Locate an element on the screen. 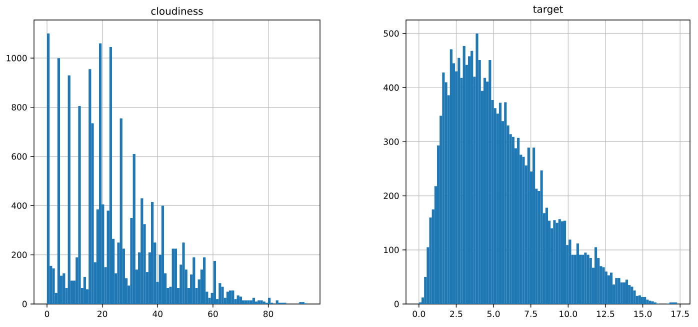  x-tick-label: 10.0 is located at coordinates (569, 314).